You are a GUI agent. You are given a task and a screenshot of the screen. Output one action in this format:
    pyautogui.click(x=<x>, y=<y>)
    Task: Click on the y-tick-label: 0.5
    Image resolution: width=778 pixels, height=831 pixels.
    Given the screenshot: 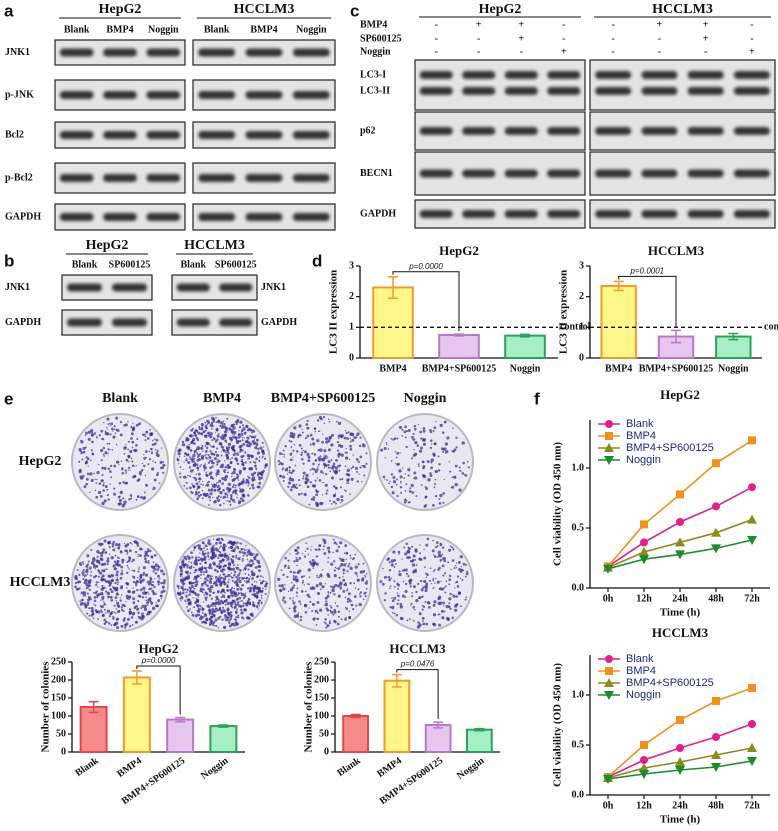 What is the action you would take?
    pyautogui.click(x=578, y=527)
    